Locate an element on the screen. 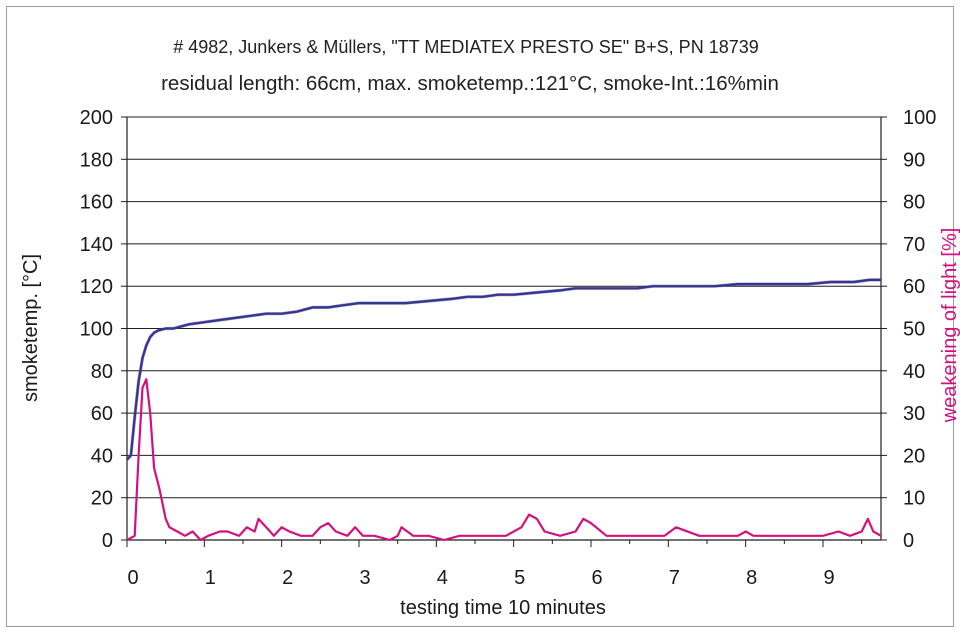 This screenshot has height=633, width=960. y-tick-label: 0 is located at coordinates (107, 541).